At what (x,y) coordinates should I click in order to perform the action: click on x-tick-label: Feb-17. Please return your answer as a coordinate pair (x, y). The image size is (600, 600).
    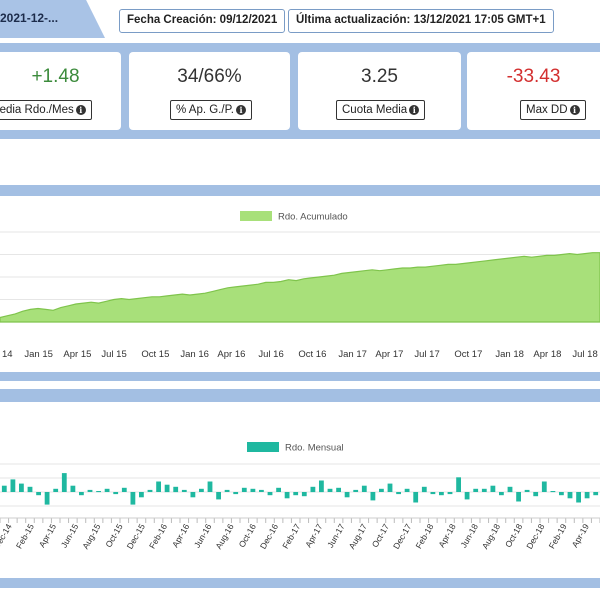
    Looking at the image, I should click on (291, 536).